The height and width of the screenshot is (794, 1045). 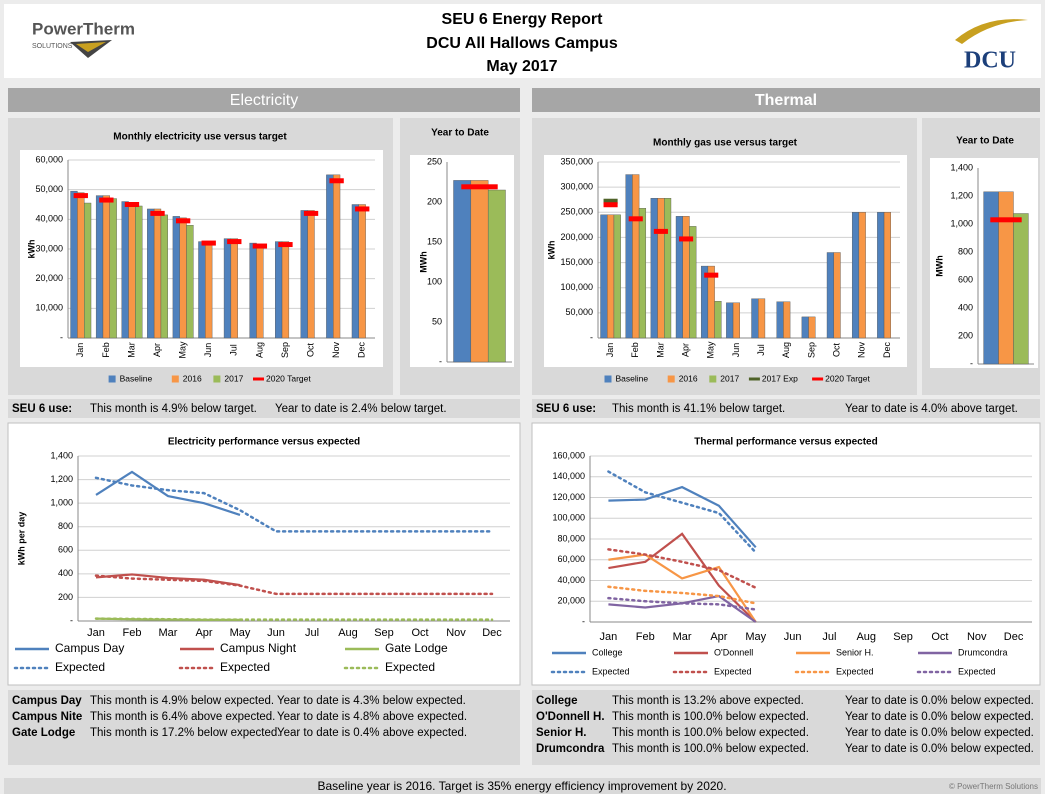 What do you see at coordinates (460, 133) in the screenshot?
I see `chart-title: Year to Date` at bounding box center [460, 133].